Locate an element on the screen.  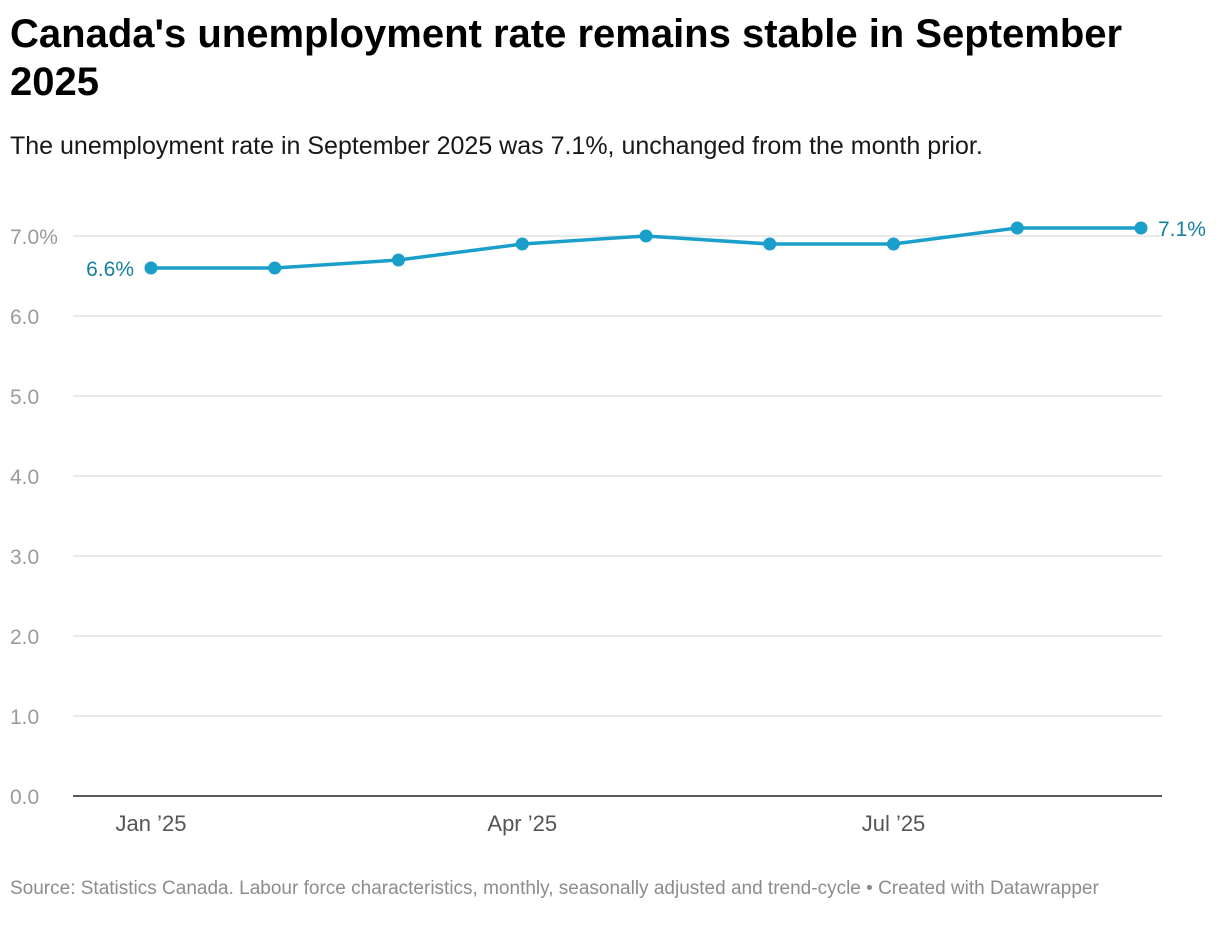
y-tick-label: 4.0 is located at coordinates (24, 477).